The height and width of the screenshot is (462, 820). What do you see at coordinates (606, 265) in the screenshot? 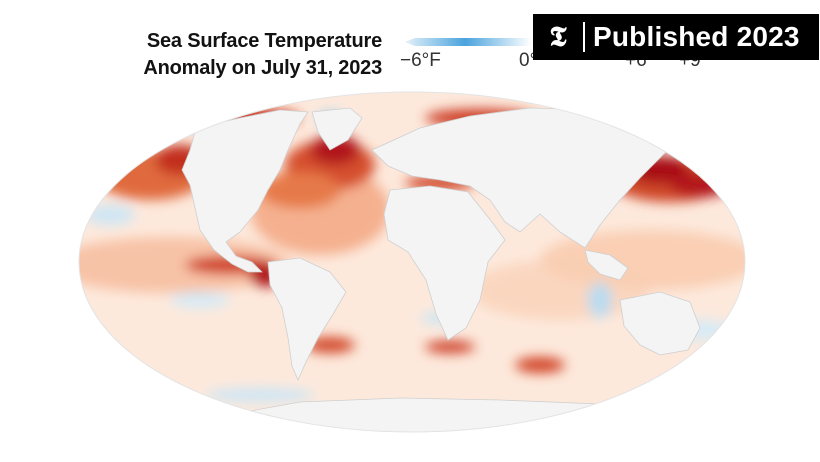
I see `southeast-asia-land` at bounding box center [606, 265].